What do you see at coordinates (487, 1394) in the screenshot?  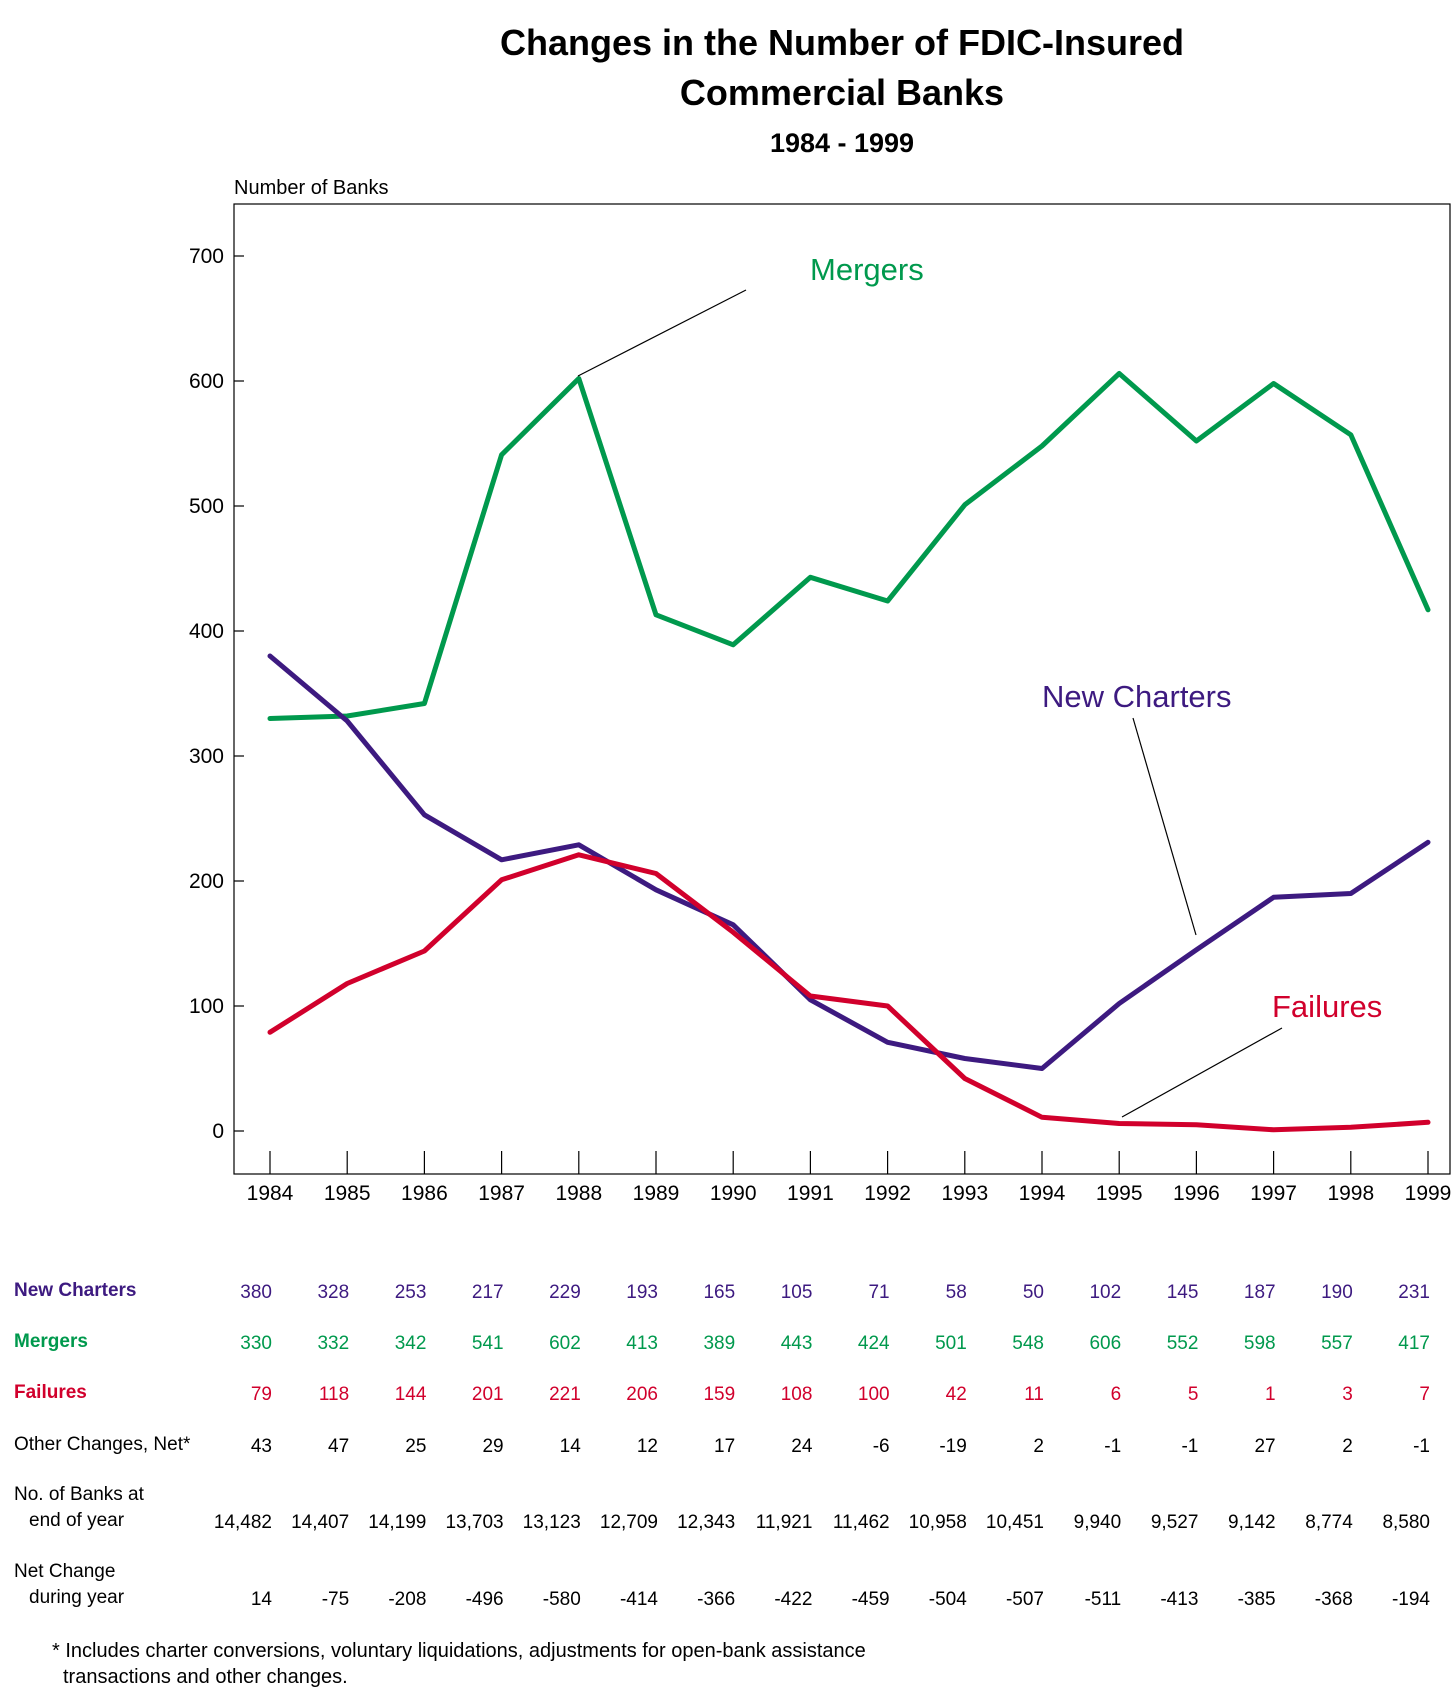 I see `table-cell: 201` at bounding box center [487, 1394].